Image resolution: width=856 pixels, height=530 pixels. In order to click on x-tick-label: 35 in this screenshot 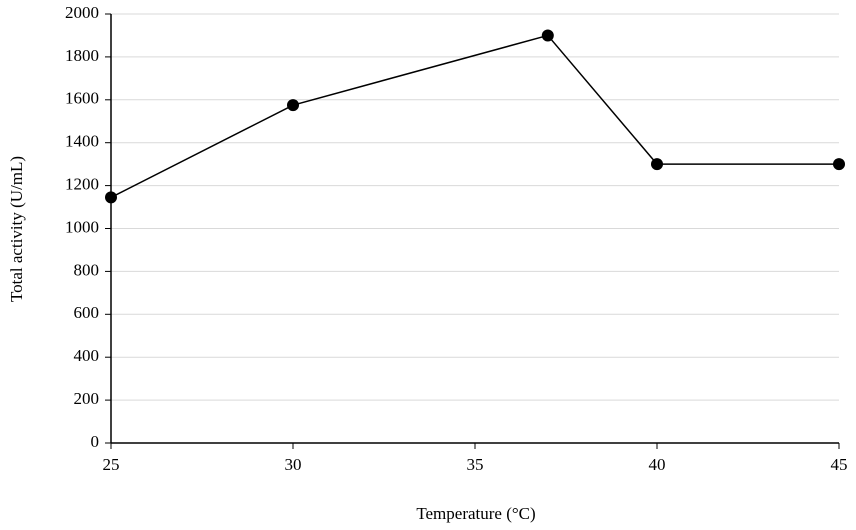, I will do `click(475, 464)`.